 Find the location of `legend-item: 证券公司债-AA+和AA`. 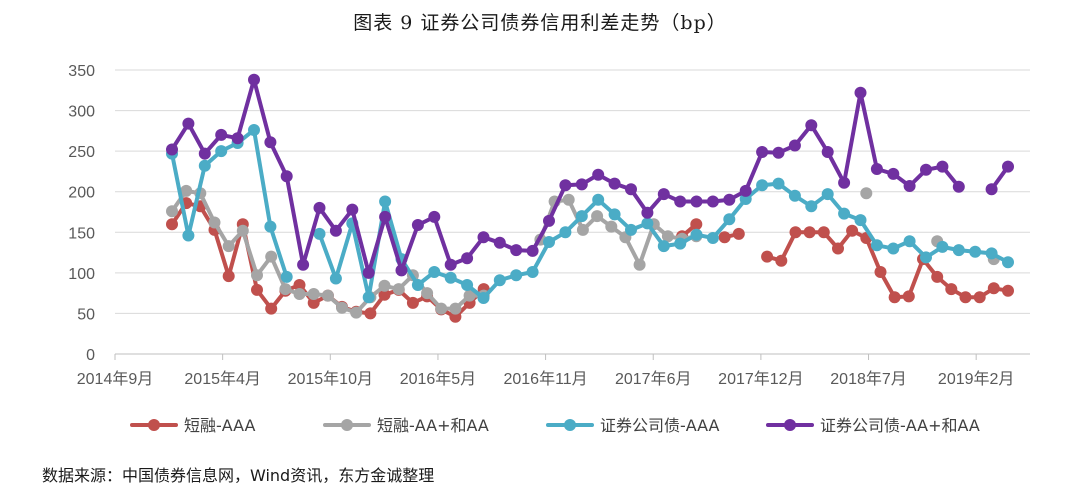

legend-item: 证券公司债-AA+和AA is located at coordinates (873, 425).